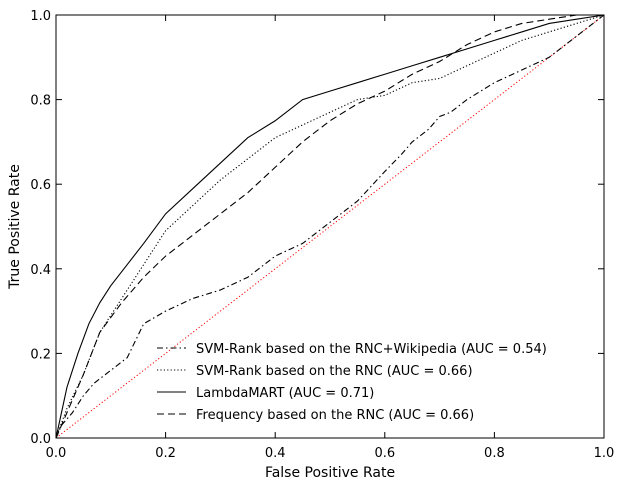 The width and height of the screenshot is (617, 483). I want to click on y-tick-label: 0.4, so click(40, 270).